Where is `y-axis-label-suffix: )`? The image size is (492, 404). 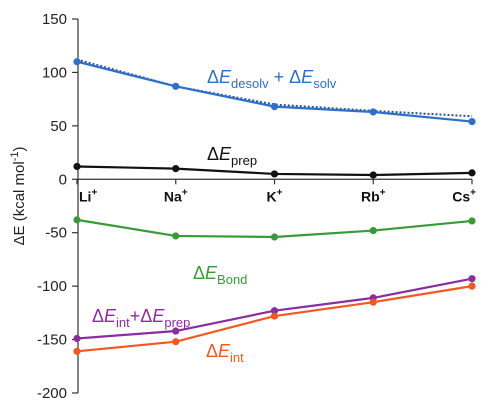 y-axis-label-suffix: ) is located at coordinates (19, 149).